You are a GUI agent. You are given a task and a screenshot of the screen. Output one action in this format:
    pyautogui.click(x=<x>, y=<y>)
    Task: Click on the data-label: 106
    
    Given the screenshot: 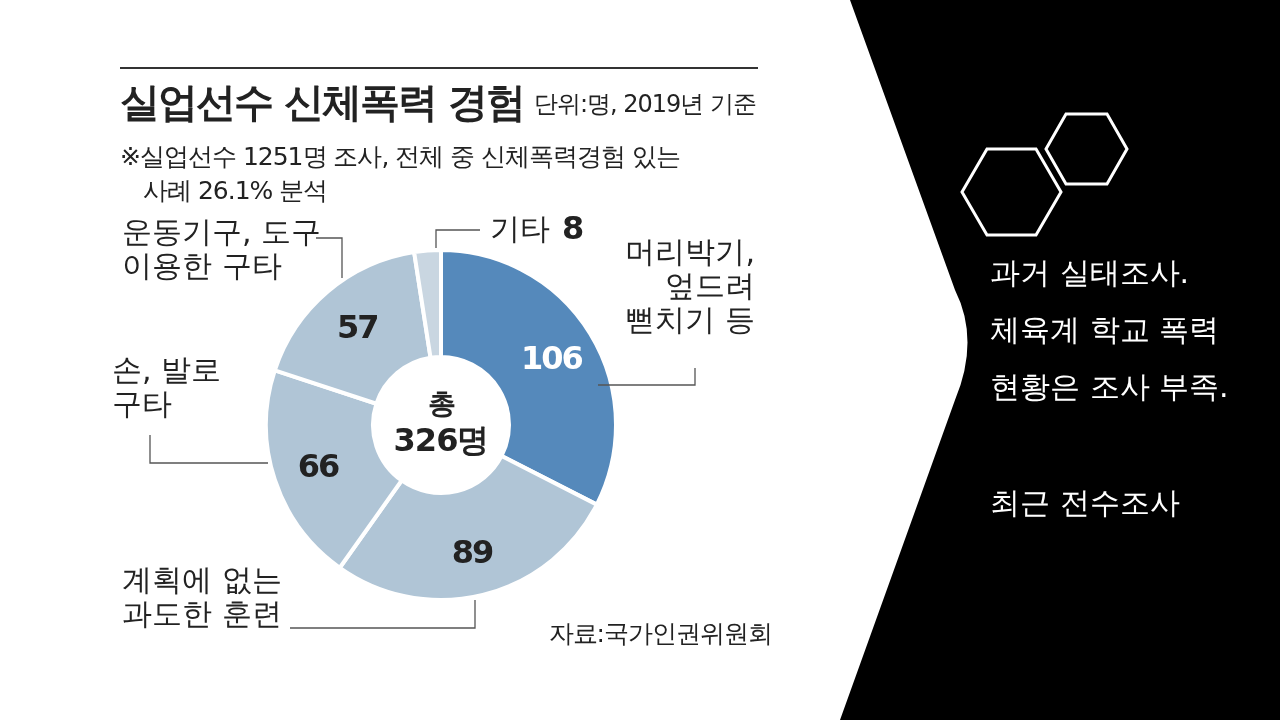 What is the action you would take?
    pyautogui.click(x=552, y=358)
    